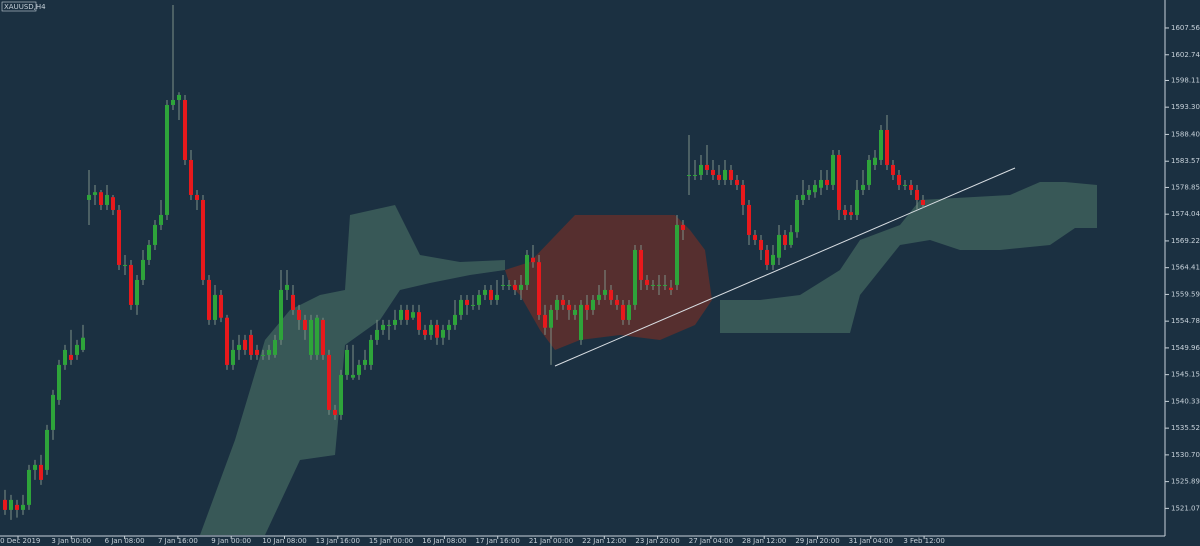 This screenshot has width=1200, height=546. What do you see at coordinates (25, 7) in the screenshot?
I see `chart-title: XAUUSD,H4` at bounding box center [25, 7].